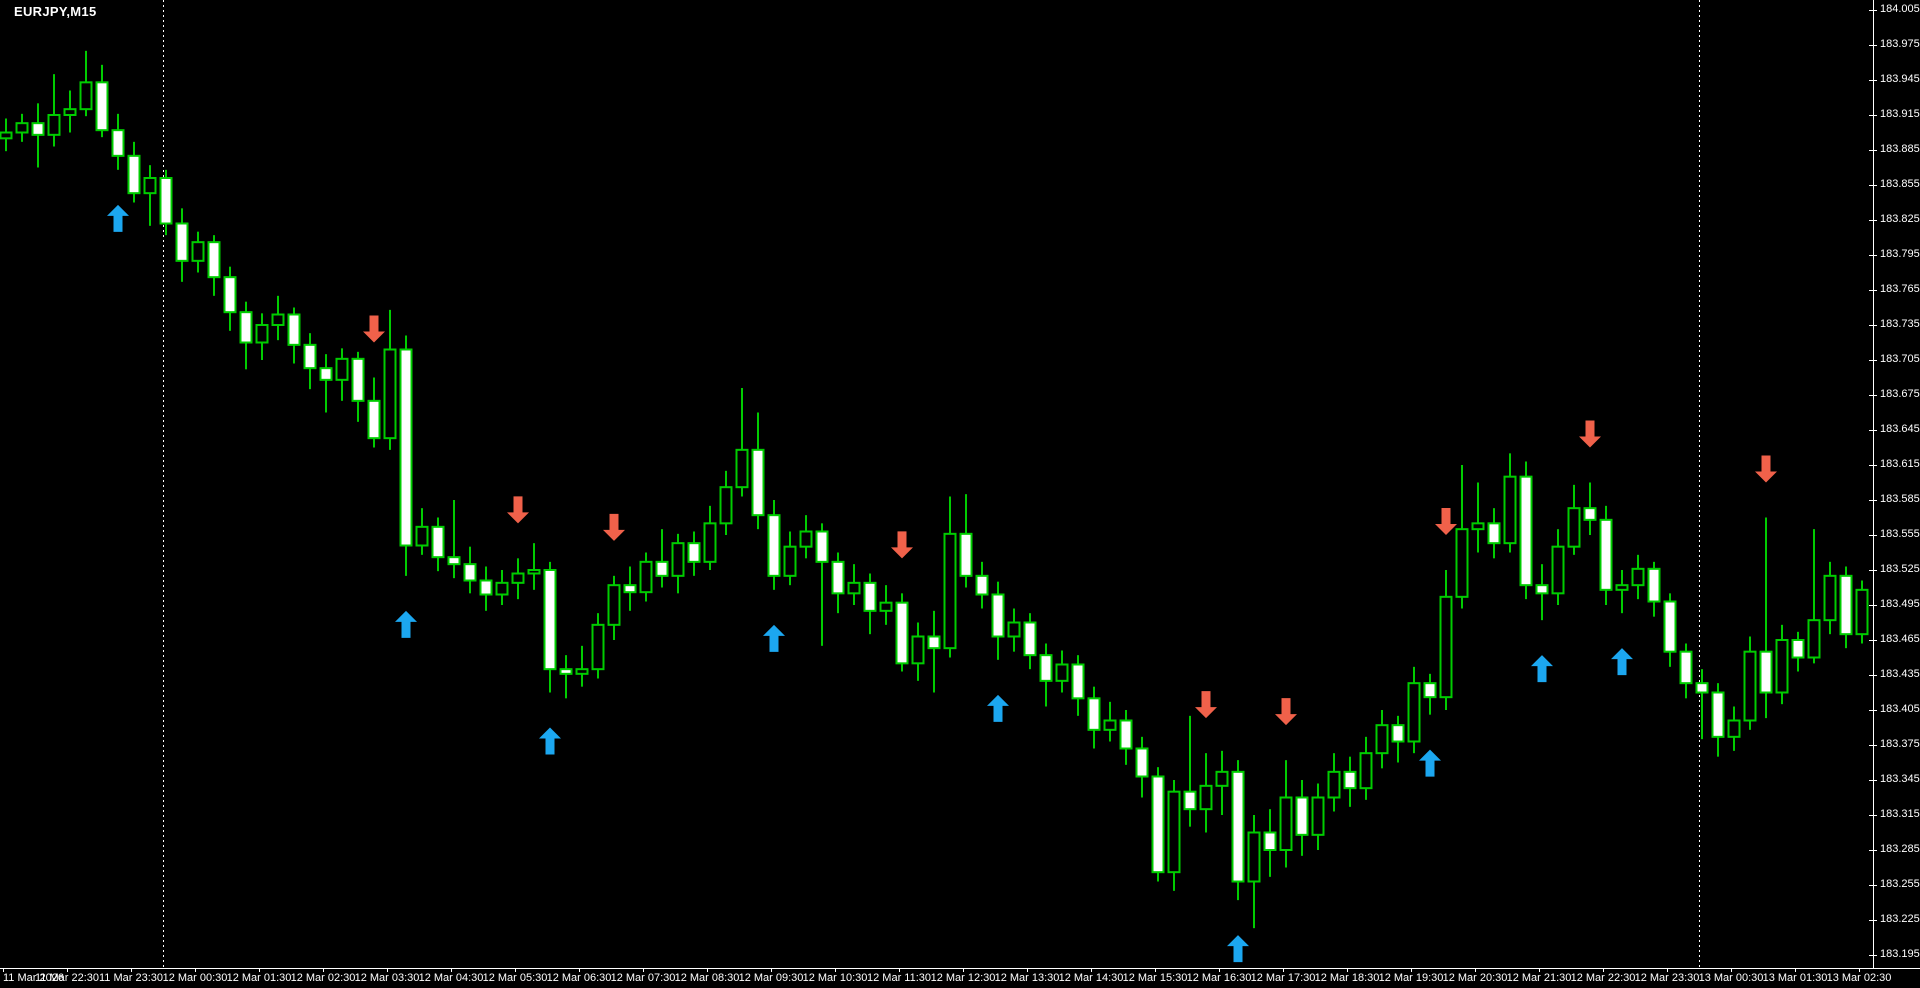 This screenshot has width=1920, height=988. I want to click on time-tick-label: 12 Mar 00:30, so click(195, 978).